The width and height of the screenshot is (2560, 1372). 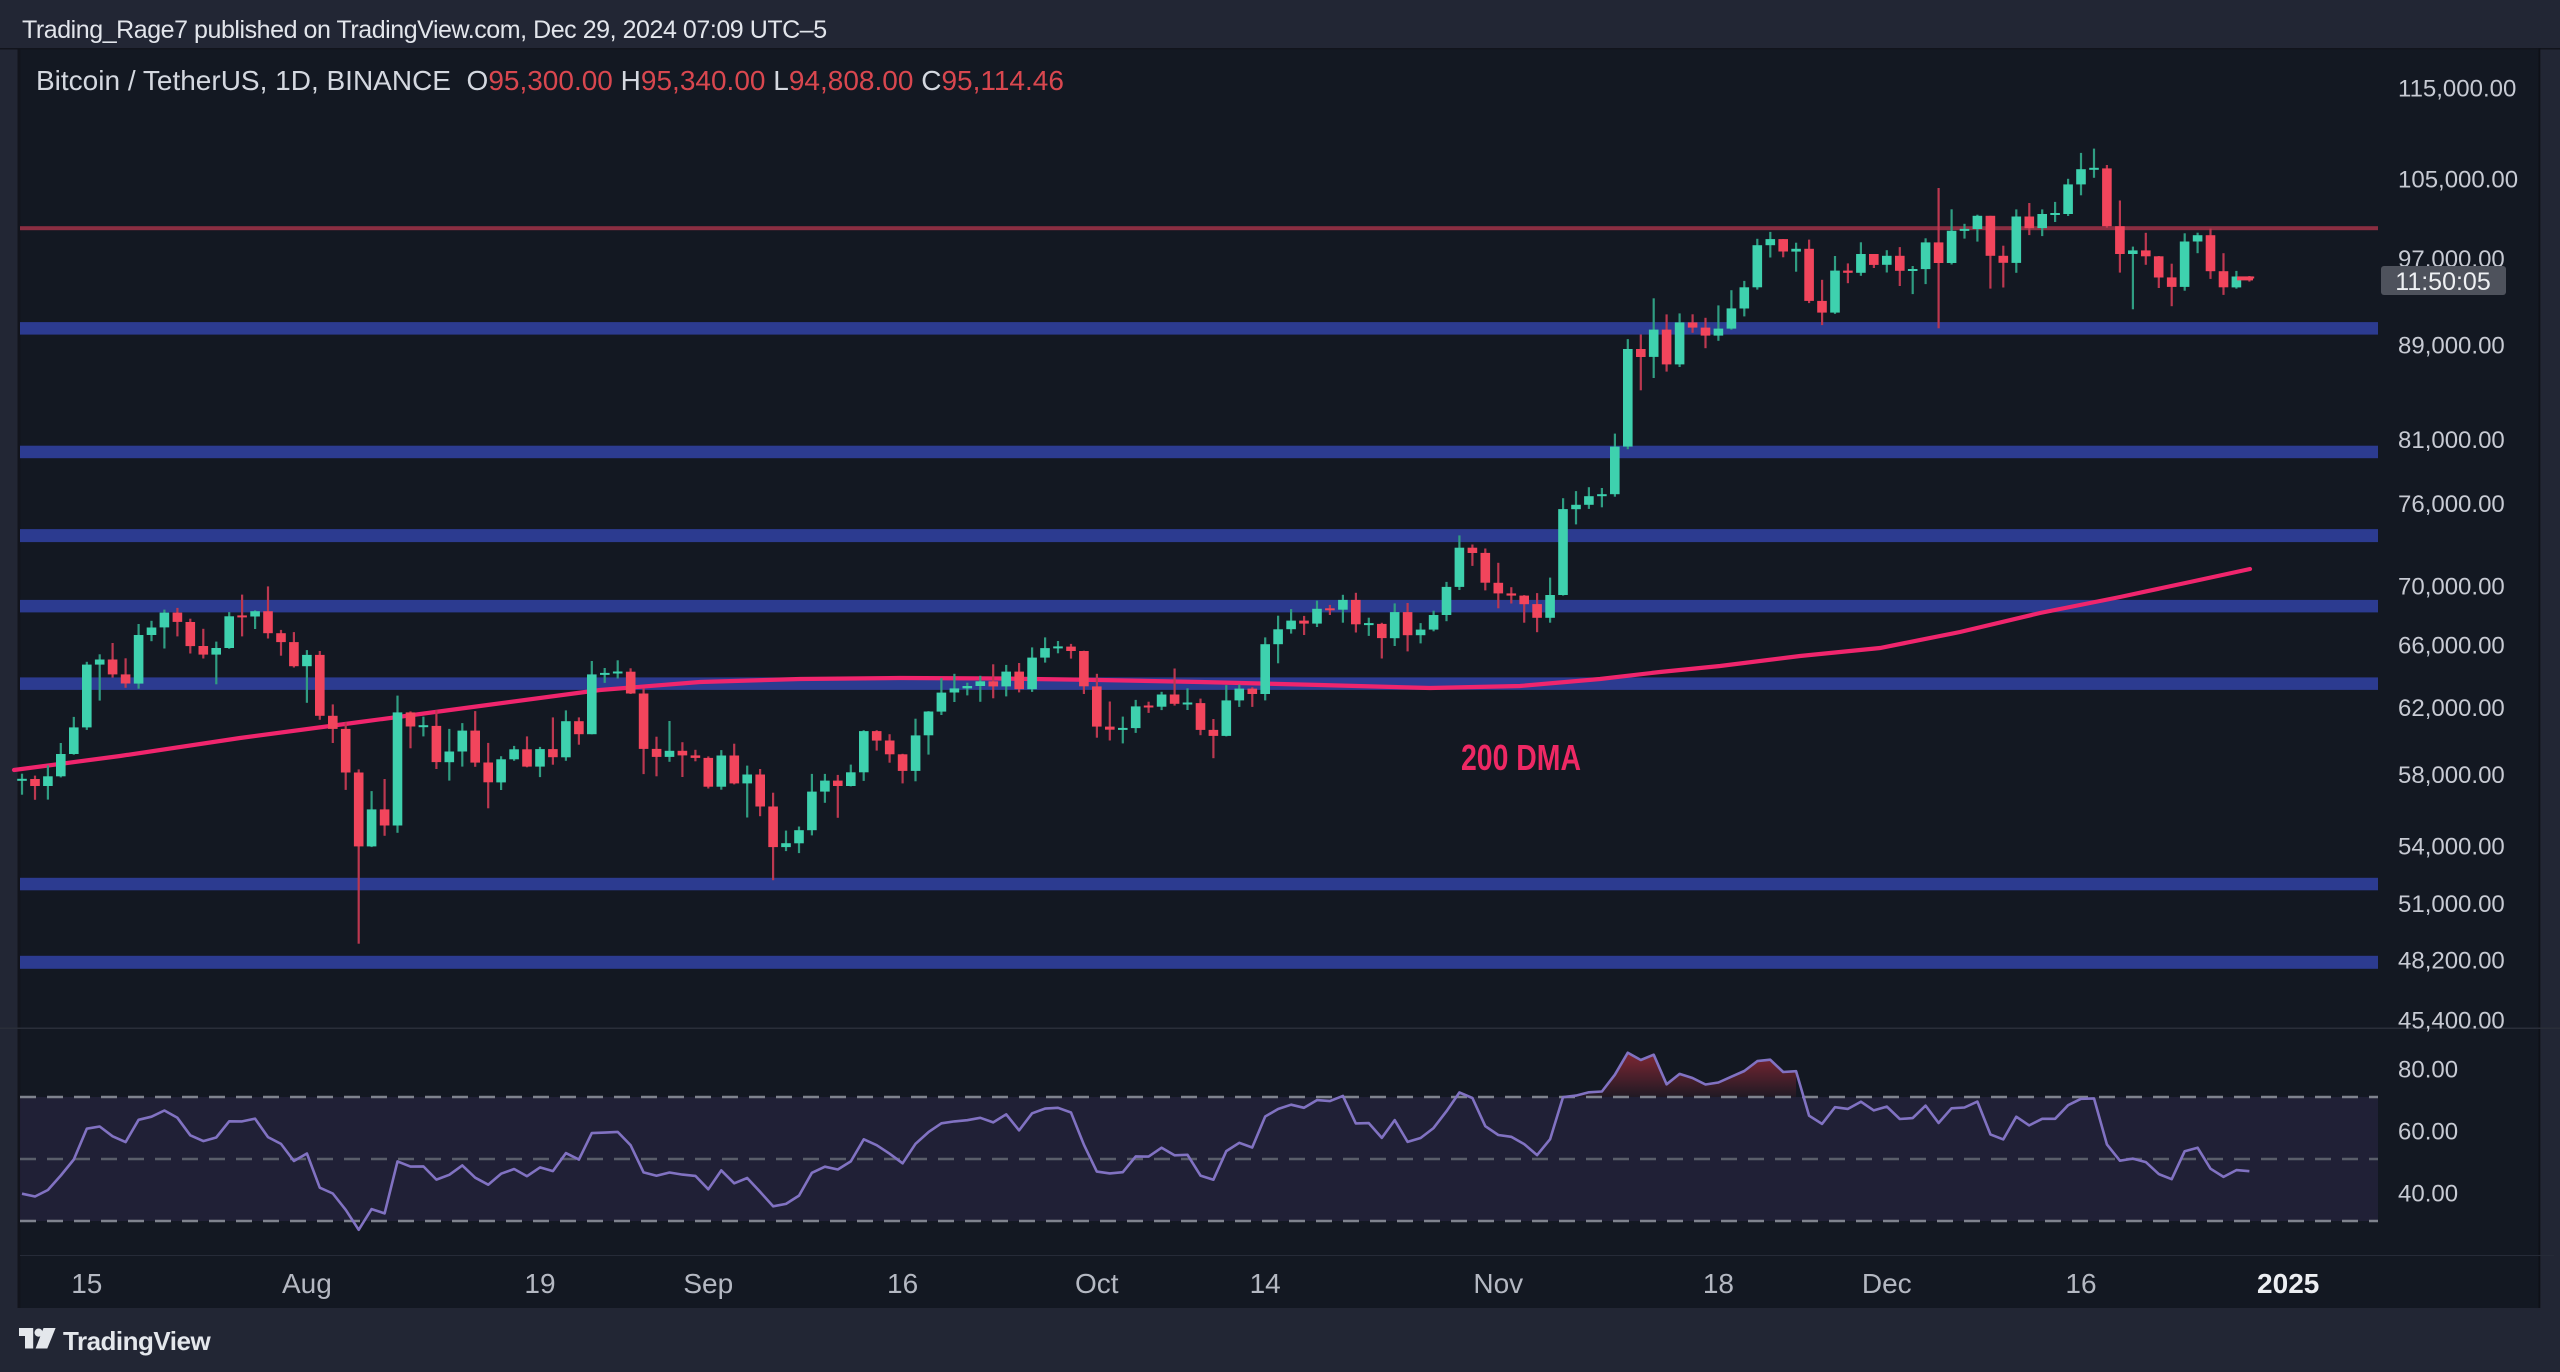 I want to click on svg-text: 2025, so click(x=2288, y=1283).